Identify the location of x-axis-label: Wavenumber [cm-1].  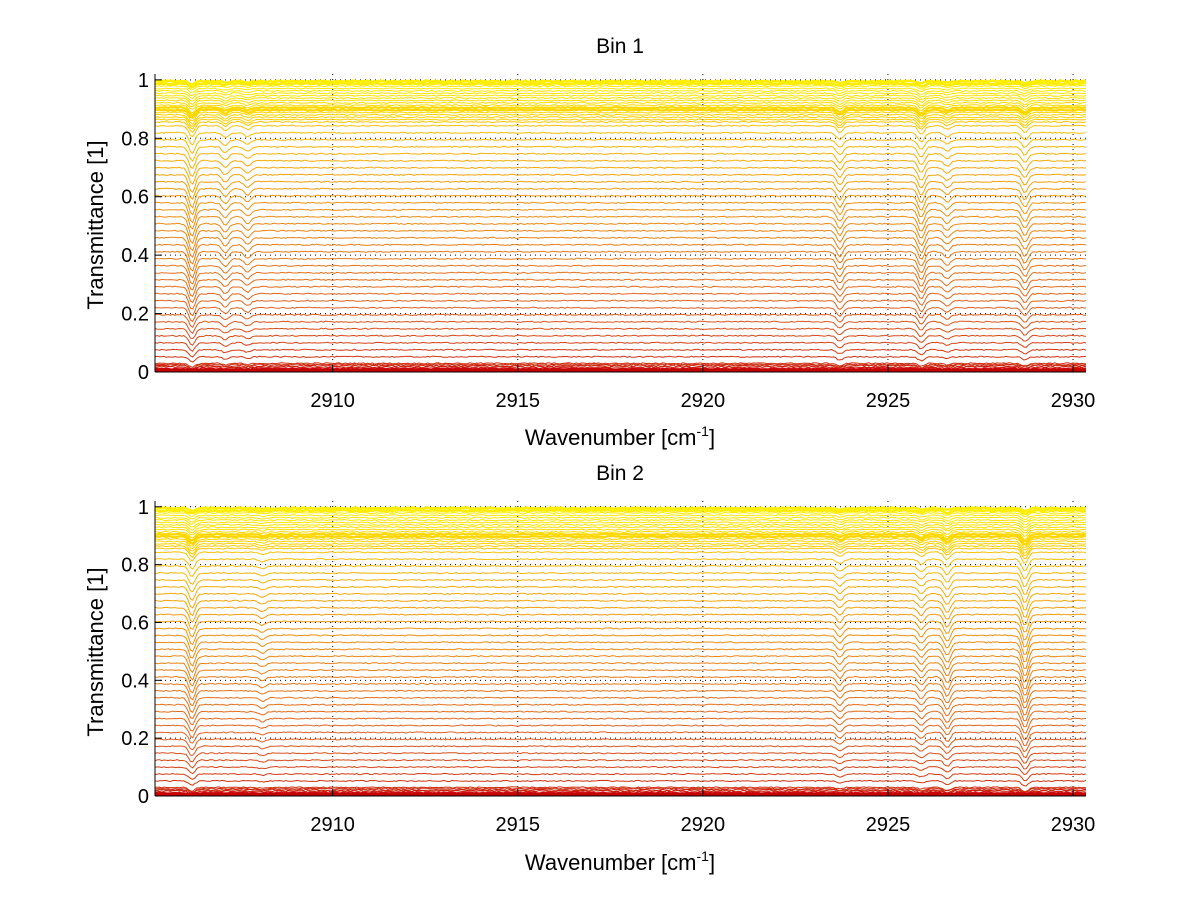
(620, 861).